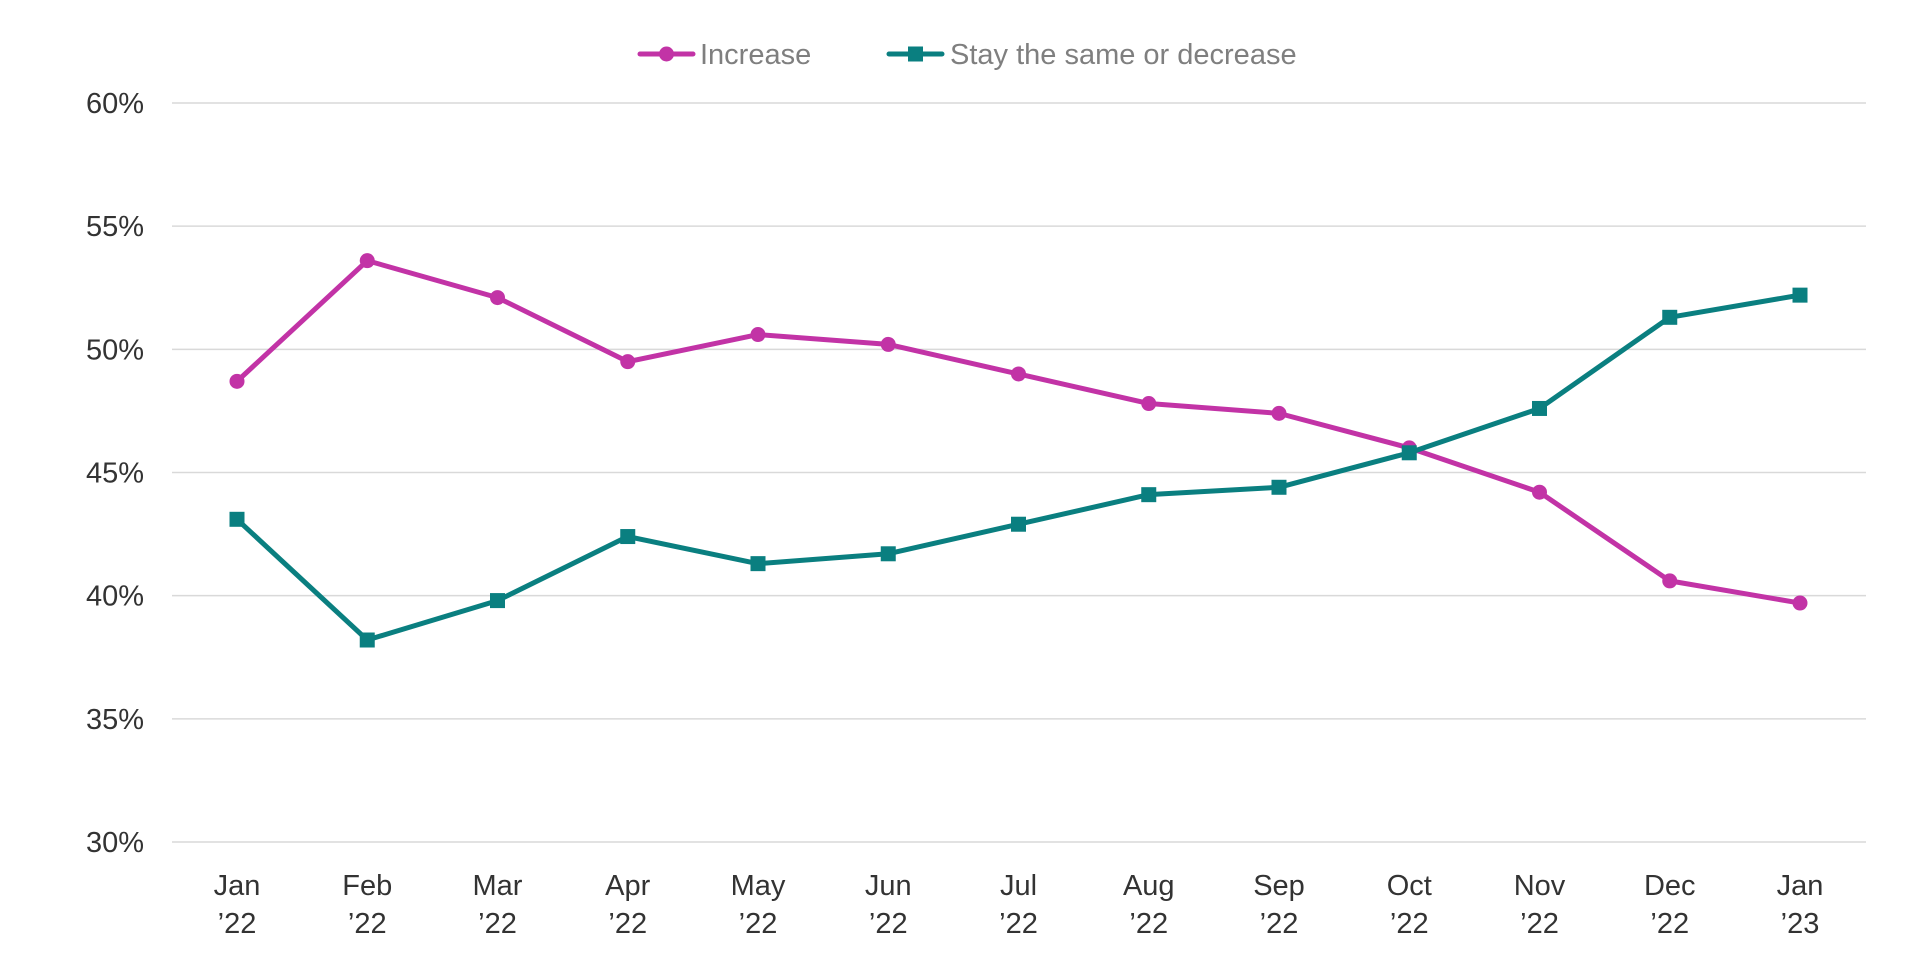 This screenshot has height=960, width=1920. I want to click on legend-item: Increase, so click(724, 55).